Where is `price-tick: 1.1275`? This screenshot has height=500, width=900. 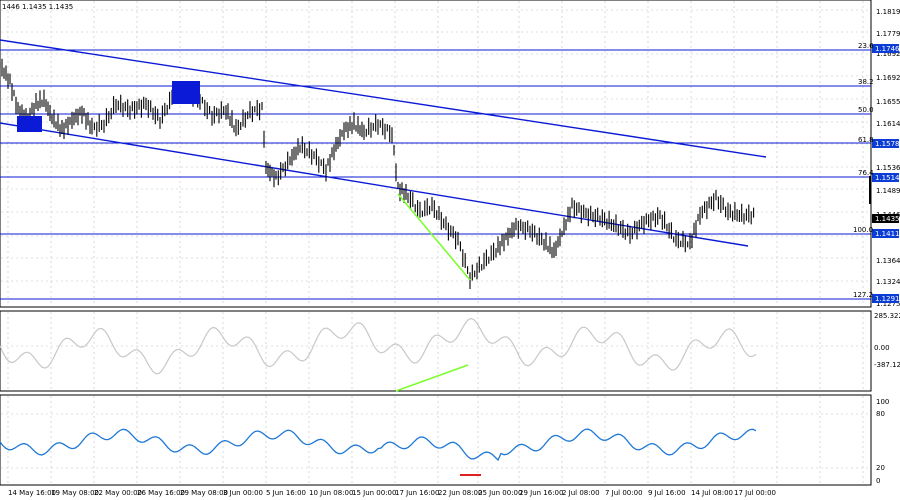 price-tick: 1.1275 is located at coordinates (888, 304).